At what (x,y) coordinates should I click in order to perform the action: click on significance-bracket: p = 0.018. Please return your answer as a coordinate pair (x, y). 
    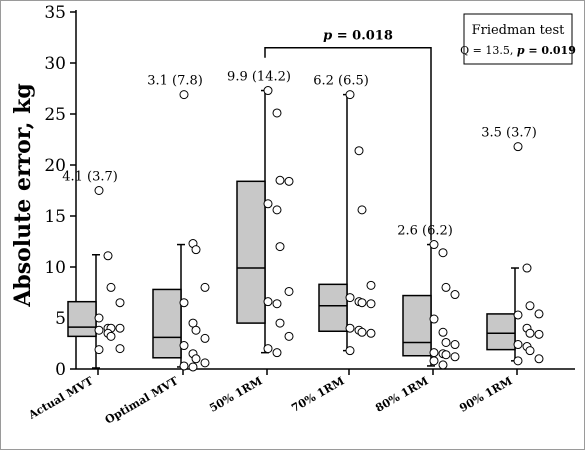
    Looking at the image, I should click on (348, 135).